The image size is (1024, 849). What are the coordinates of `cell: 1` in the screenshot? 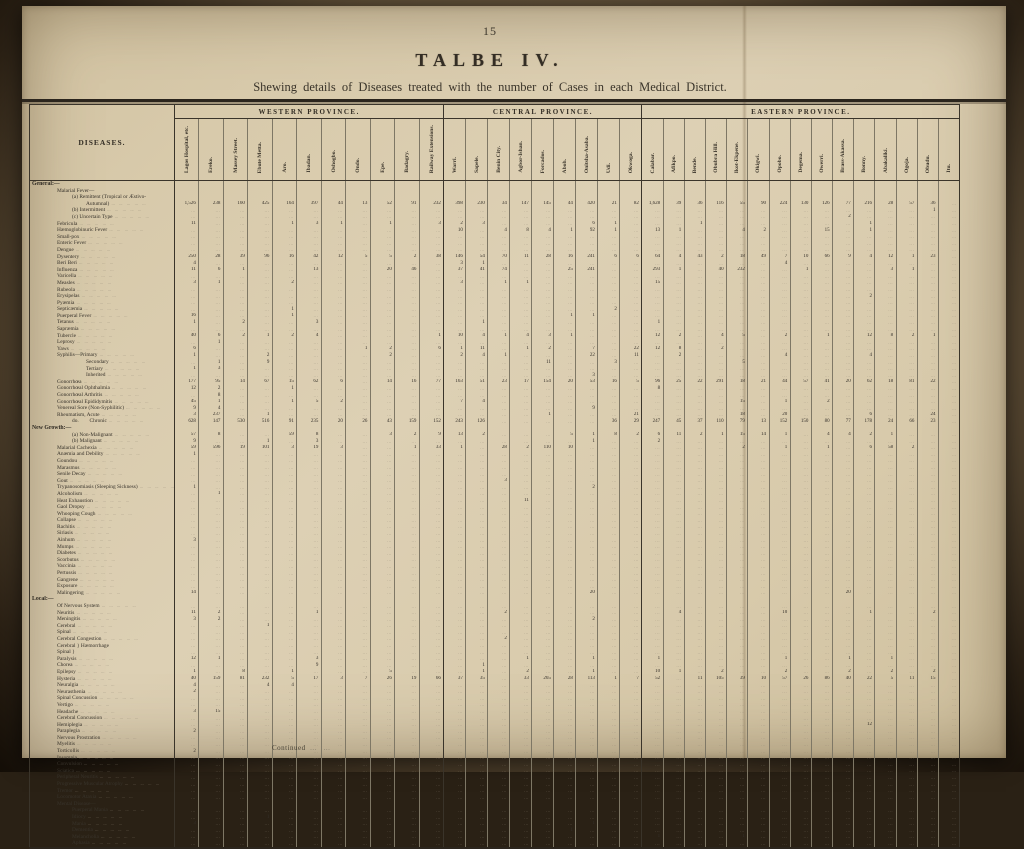 It's located at (737, 837).